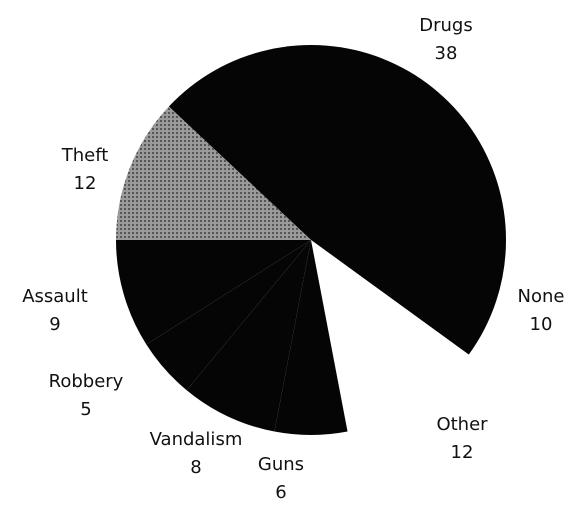 The height and width of the screenshot is (505, 575). What do you see at coordinates (446, 53) in the screenshot?
I see `slice-value: 38` at bounding box center [446, 53].